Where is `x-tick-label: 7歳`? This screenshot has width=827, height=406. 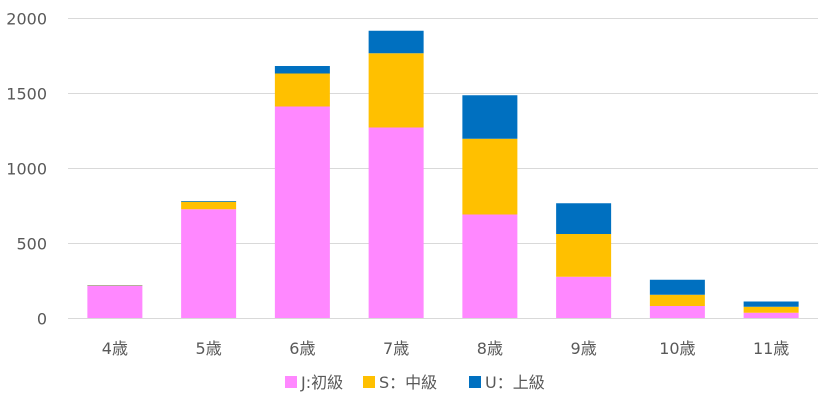
x-tick-label: 7歳 is located at coordinates (396, 348).